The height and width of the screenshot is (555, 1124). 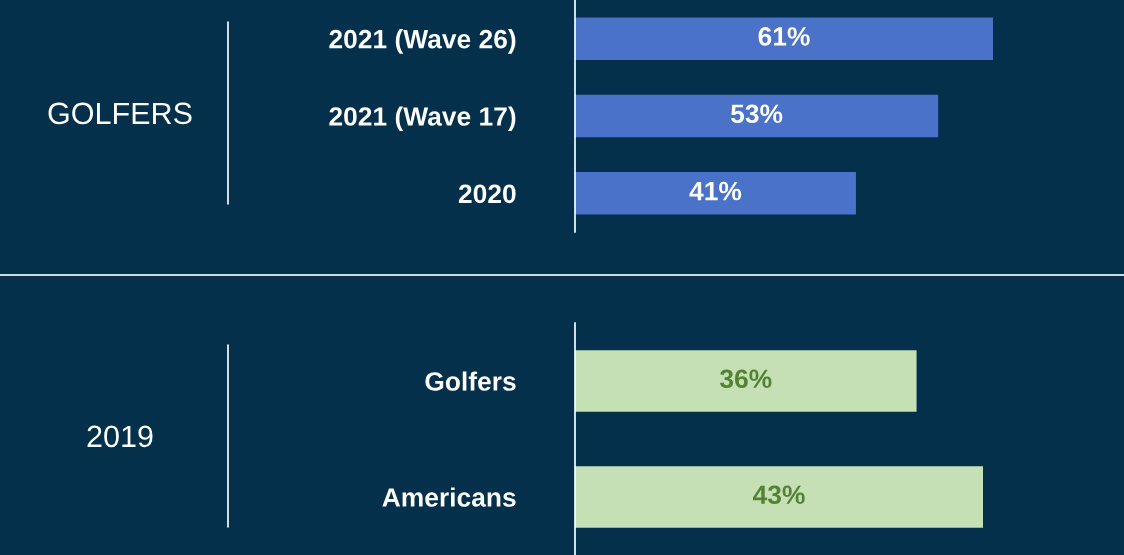 I want to click on data-label: 36%, so click(x=745, y=379).